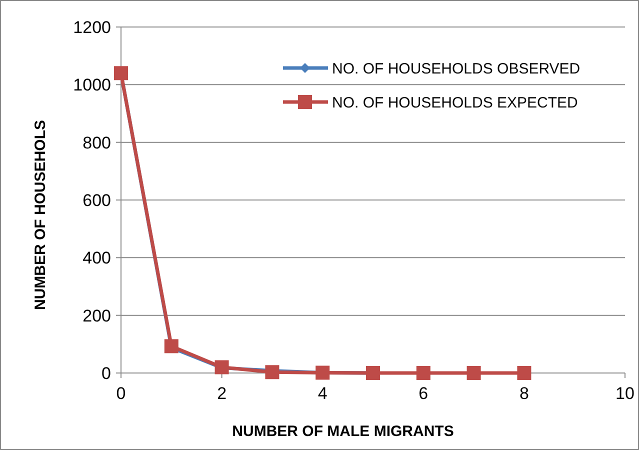  Describe the element at coordinates (92, 85) in the screenshot. I see `y-tick-label: 1000` at that location.